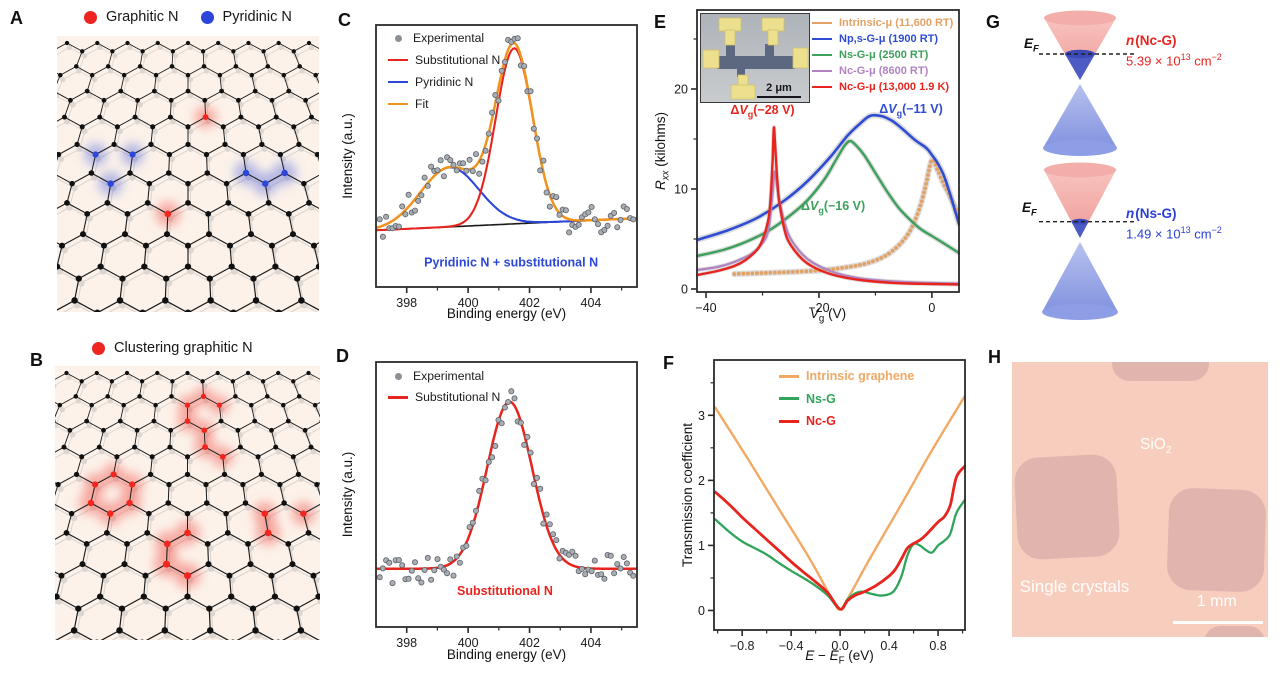 The width and height of the screenshot is (1282, 688). I want to click on y-tick-label: 1, so click(701, 546).